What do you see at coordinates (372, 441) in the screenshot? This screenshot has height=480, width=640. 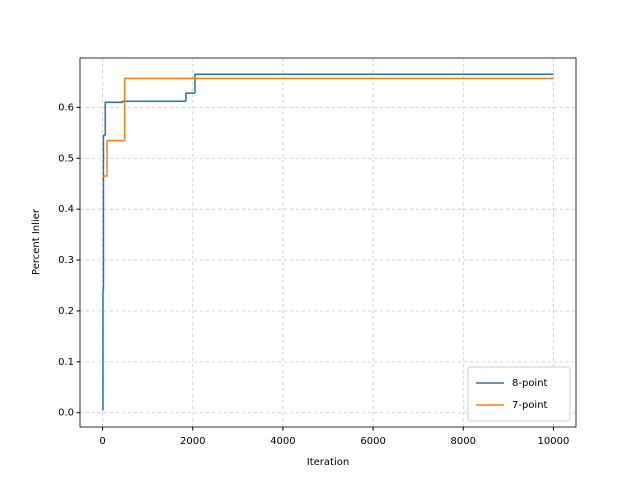 I see `x-tick-label: 6000` at bounding box center [372, 441].